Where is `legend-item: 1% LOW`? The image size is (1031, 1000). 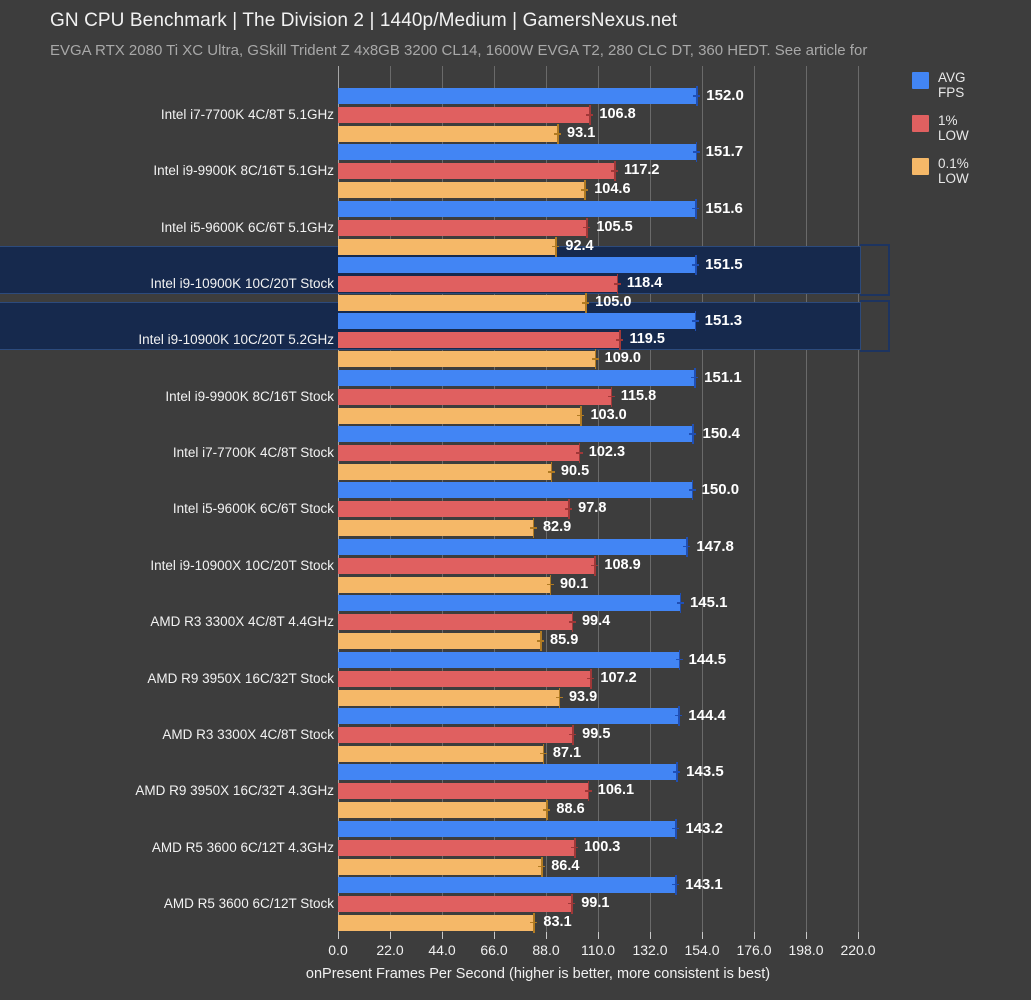
legend-item: 1% LOW is located at coordinates (969, 128).